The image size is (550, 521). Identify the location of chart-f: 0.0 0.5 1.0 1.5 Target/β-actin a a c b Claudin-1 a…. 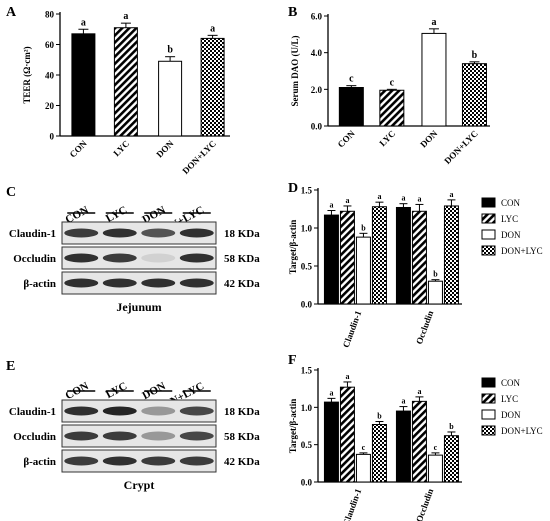
(375, 443).